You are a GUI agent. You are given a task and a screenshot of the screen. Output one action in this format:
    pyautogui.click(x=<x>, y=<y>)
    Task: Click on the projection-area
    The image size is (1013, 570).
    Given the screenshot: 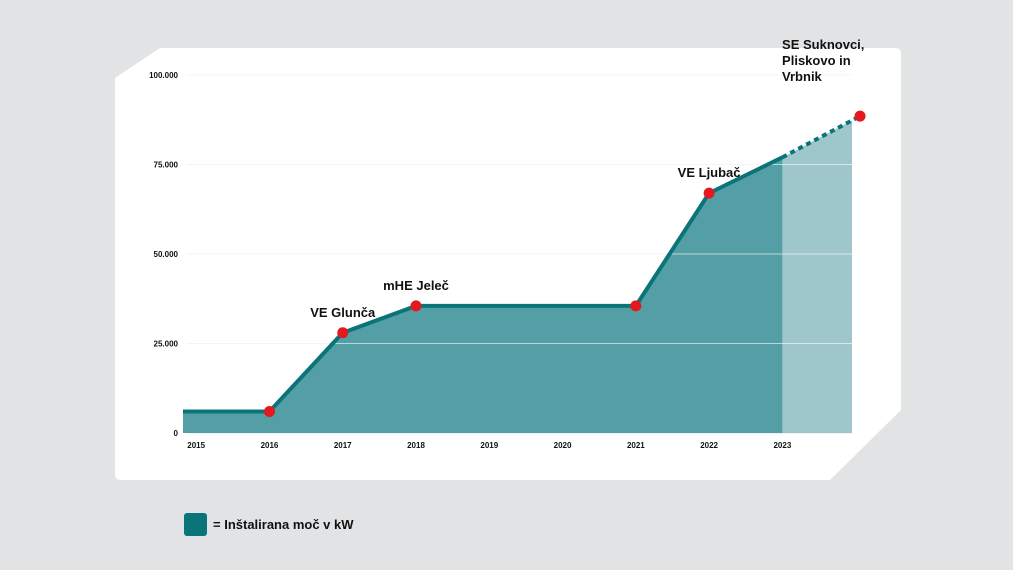 What is the action you would take?
    pyautogui.click(x=817, y=277)
    